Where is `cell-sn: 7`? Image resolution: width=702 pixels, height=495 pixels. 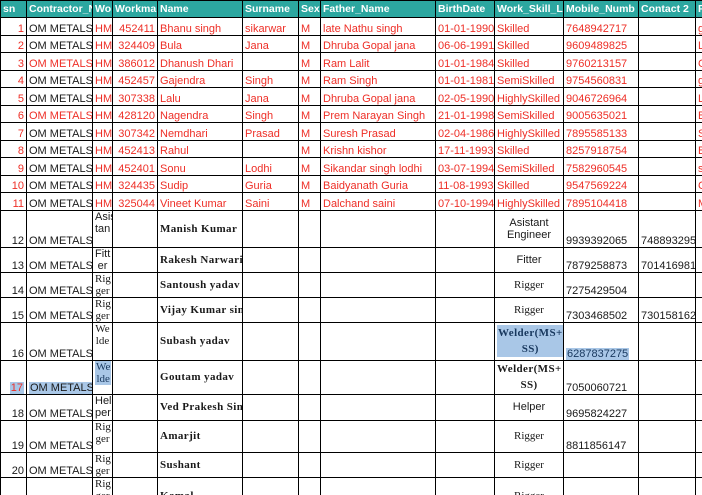 cell-sn: 7 is located at coordinates (13, 131).